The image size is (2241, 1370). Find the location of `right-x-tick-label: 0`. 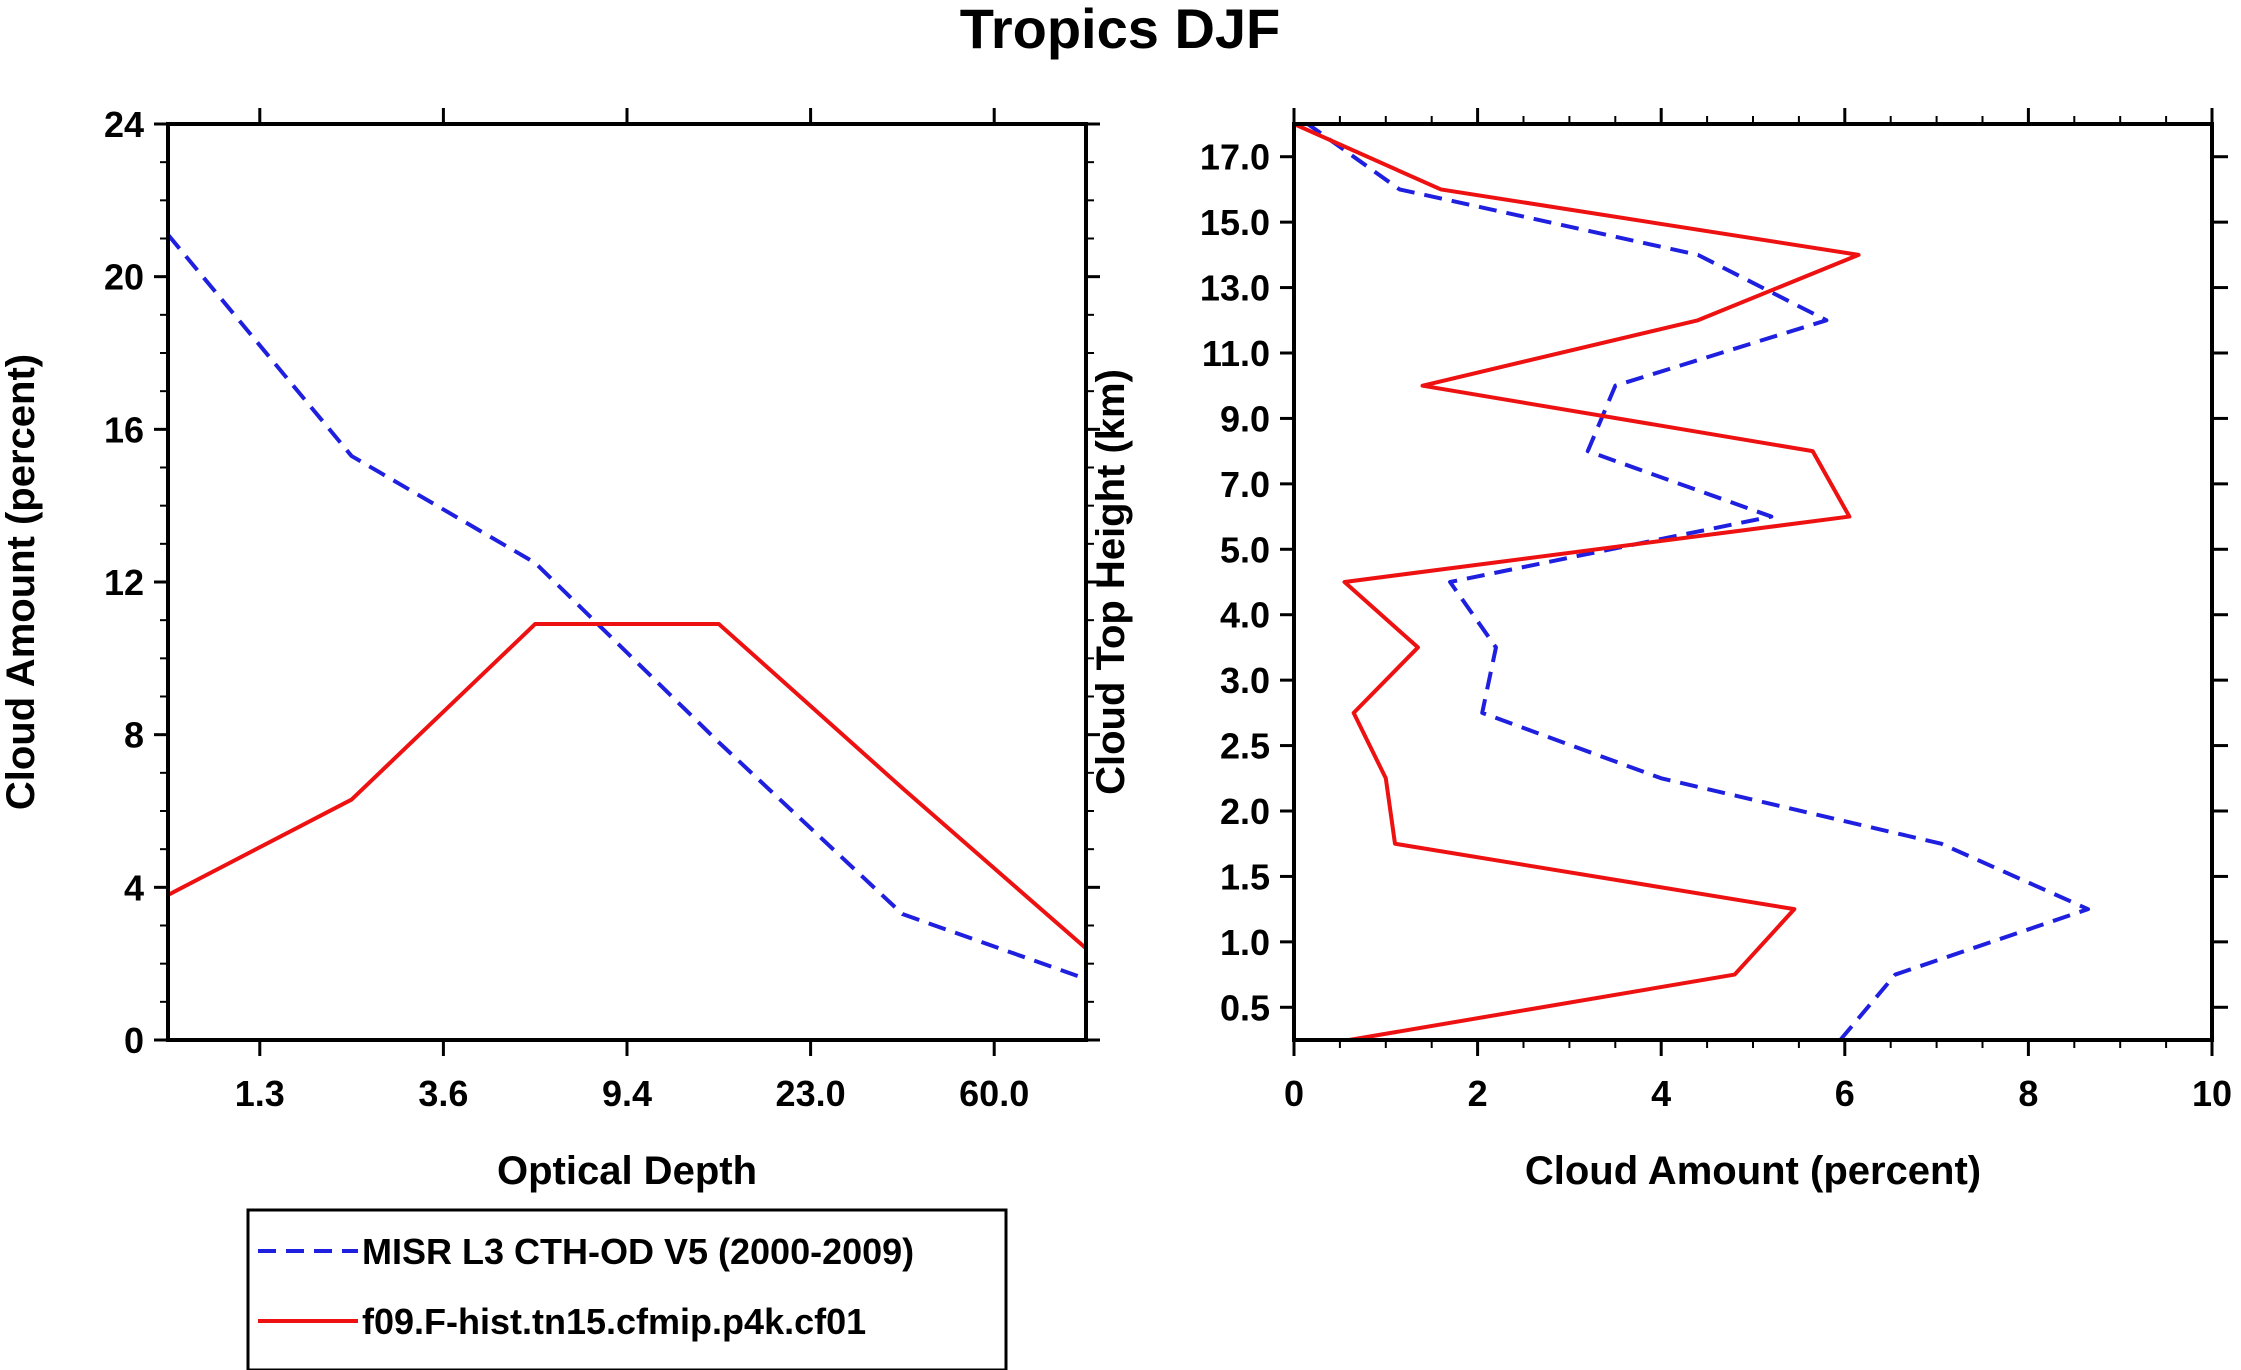

right-x-tick-label: 0 is located at coordinates (1294, 1093).